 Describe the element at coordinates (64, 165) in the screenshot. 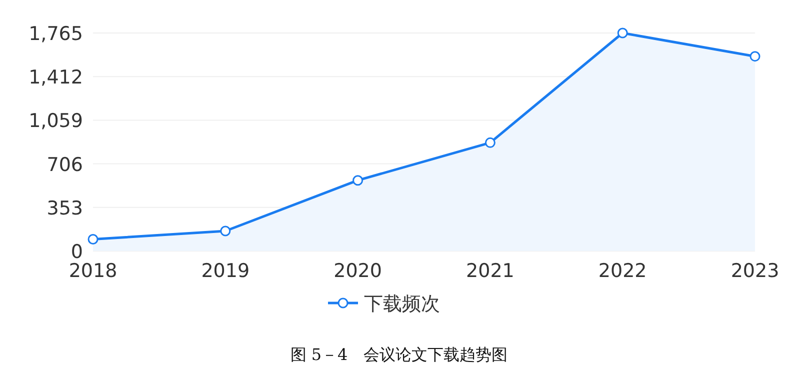

I see `y-tick-label: 706` at that location.